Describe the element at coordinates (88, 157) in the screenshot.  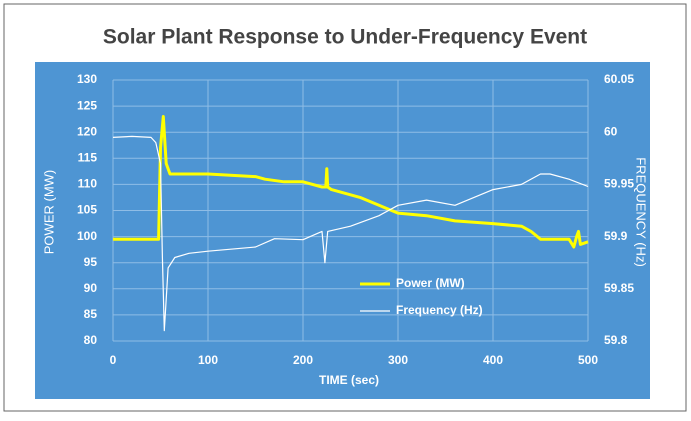
I see `y-tick-label: 115` at that location.